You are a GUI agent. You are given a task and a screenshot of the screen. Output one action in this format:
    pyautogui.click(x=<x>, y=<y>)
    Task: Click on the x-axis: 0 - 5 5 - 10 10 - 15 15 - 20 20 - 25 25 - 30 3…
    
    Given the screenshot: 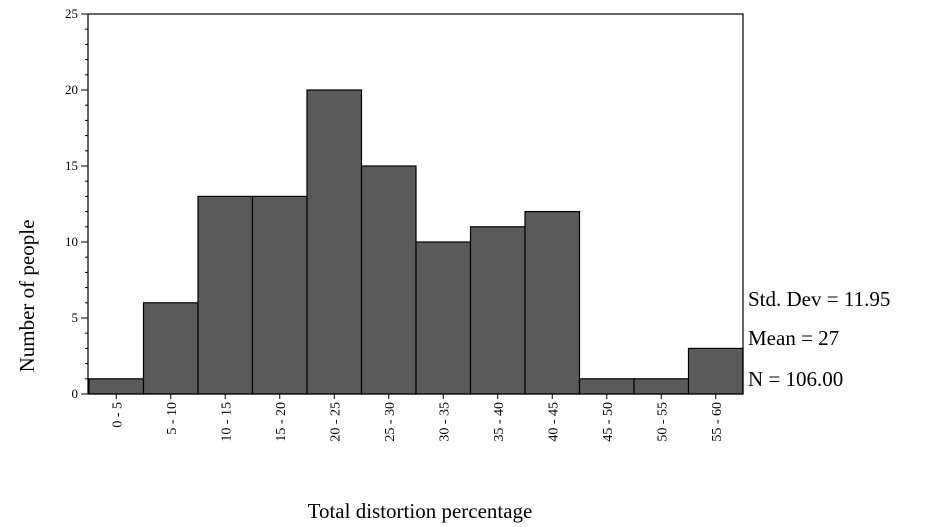 What is the action you would take?
    pyautogui.click(x=417, y=418)
    